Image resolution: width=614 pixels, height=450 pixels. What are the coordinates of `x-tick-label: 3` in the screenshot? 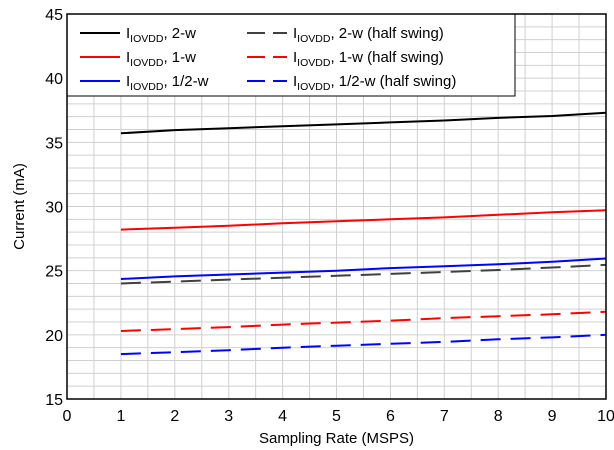 It's located at (228, 416).